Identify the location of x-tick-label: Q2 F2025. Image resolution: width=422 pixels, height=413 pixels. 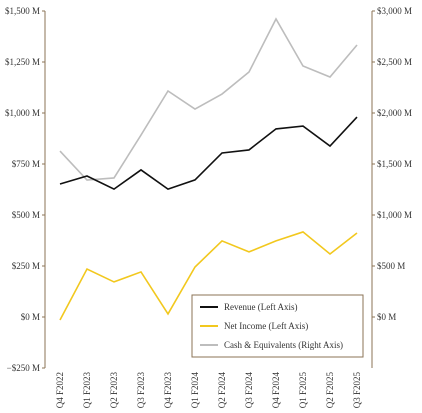
(330, 390).